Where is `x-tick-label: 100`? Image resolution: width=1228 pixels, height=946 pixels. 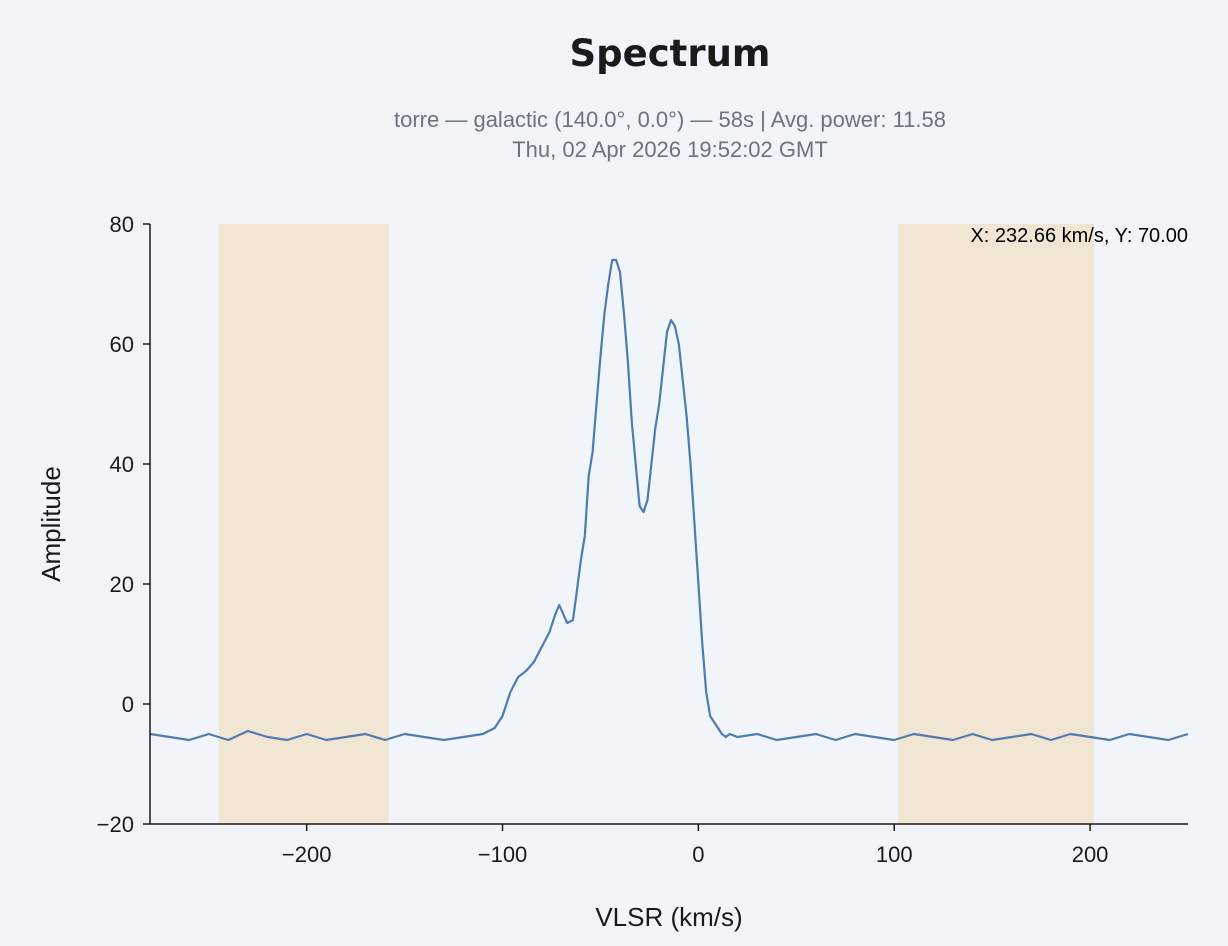
x-tick-label: 100 is located at coordinates (894, 854).